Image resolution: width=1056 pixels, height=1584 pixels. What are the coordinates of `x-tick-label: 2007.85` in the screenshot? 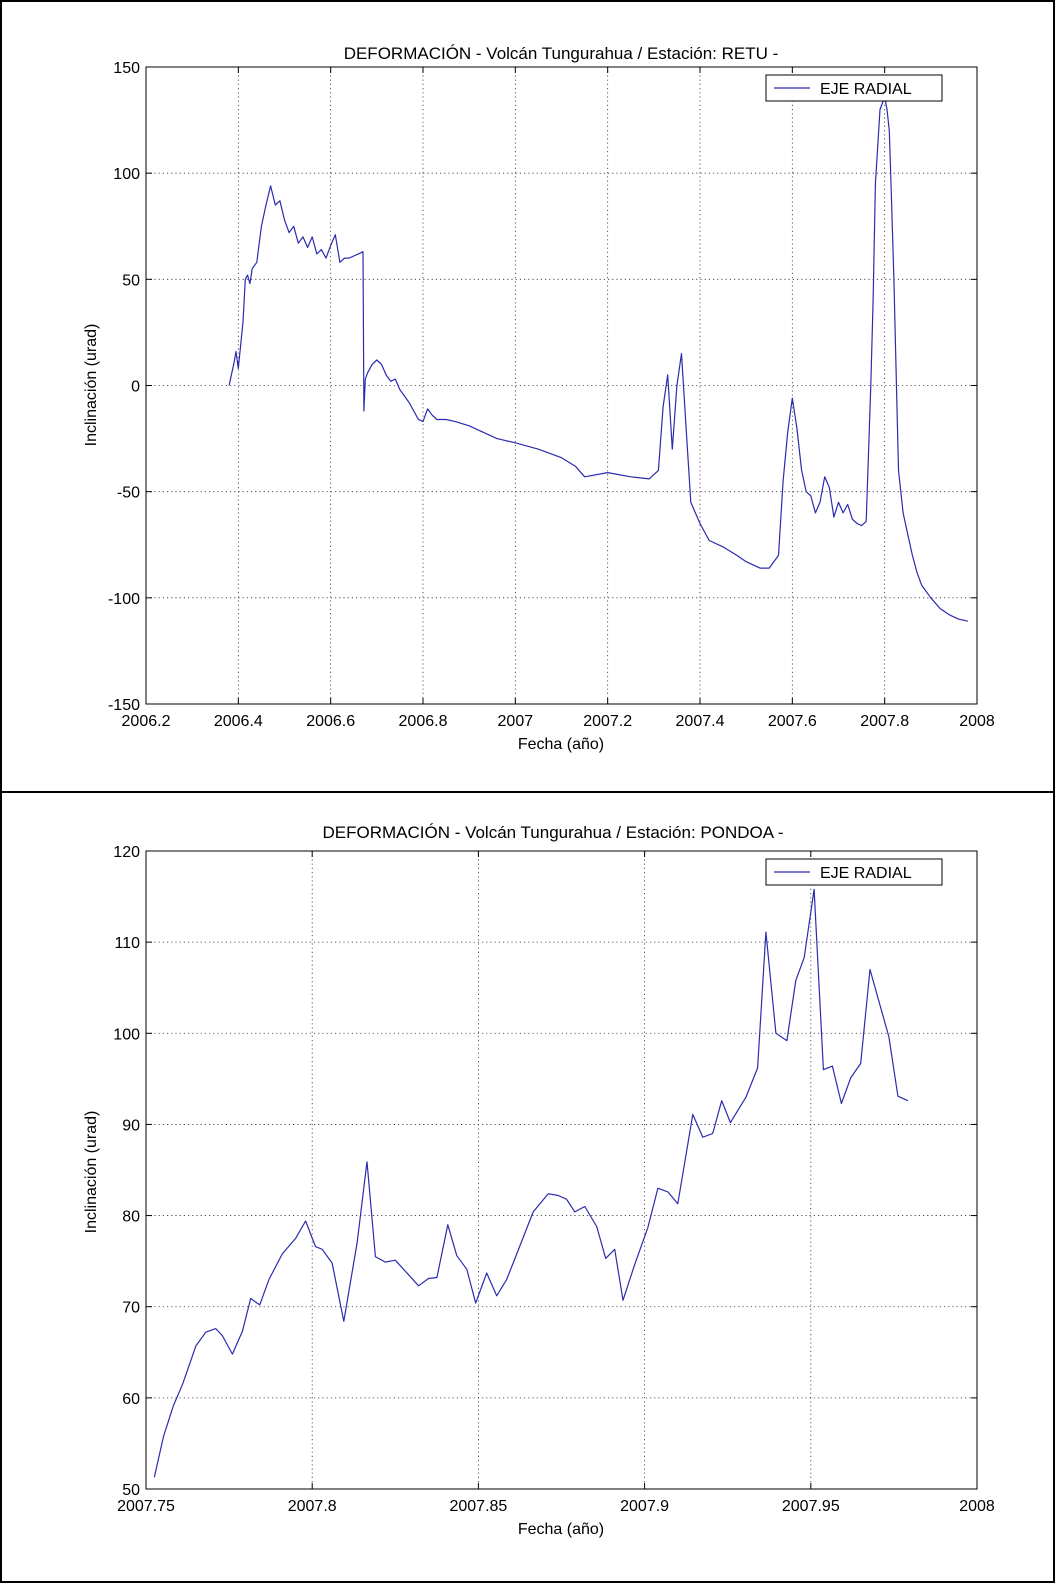 It's located at (478, 1506).